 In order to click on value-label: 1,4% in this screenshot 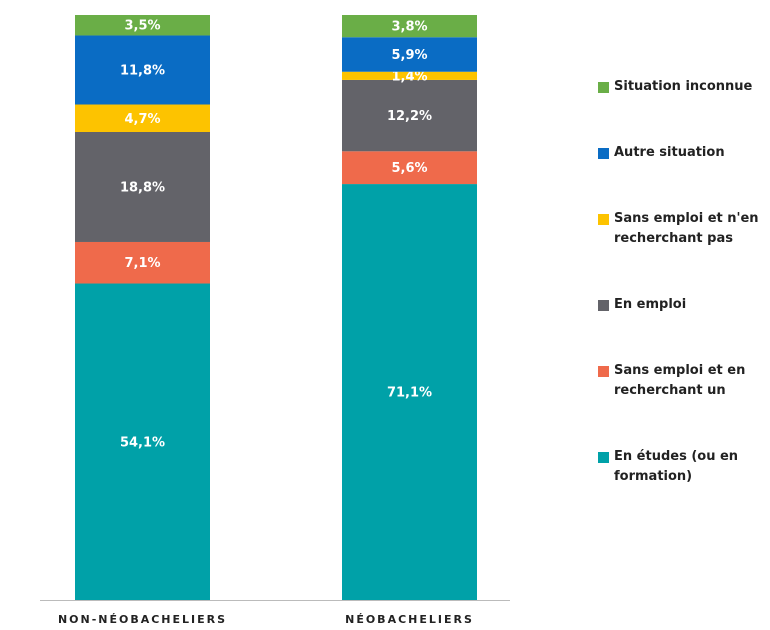, I will do `click(409, 76)`.